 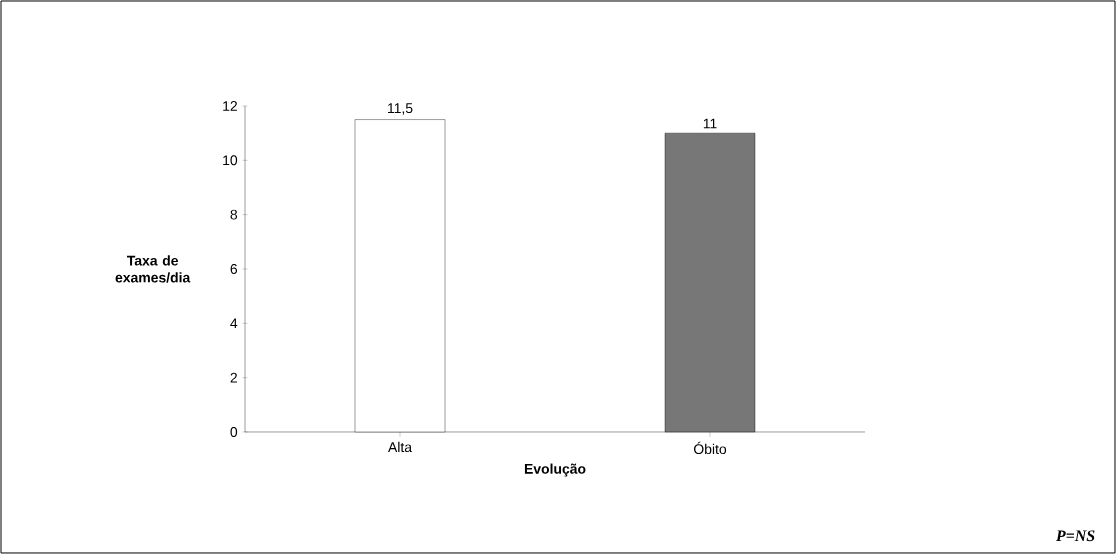 I want to click on x-tick-label: Óbito, so click(x=710, y=448).